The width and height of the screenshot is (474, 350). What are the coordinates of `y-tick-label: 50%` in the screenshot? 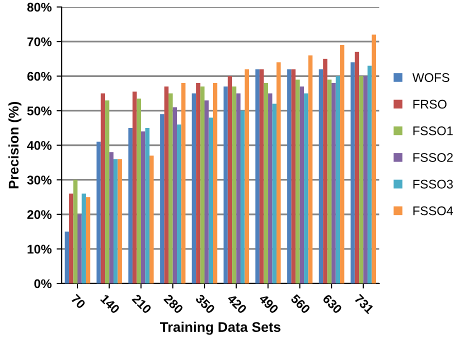 It's located at (39, 111).